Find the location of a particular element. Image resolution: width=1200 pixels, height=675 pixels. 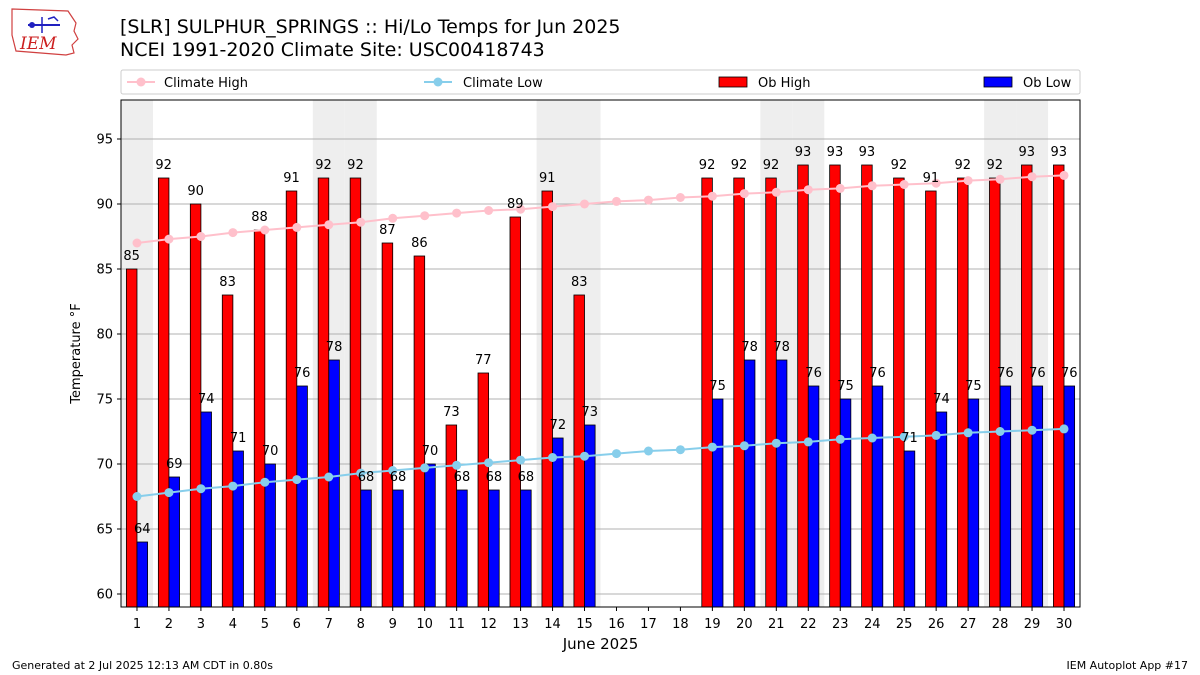

ob-high-label: 83 is located at coordinates (579, 282).